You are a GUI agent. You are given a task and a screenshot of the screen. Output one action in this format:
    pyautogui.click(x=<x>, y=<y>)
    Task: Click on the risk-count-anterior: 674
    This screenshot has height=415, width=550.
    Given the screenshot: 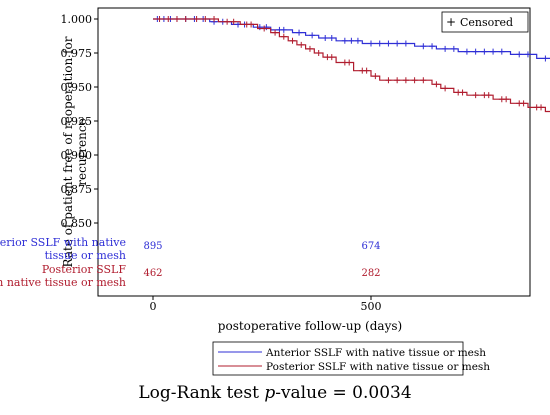 What is the action you would take?
    pyautogui.click(x=370, y=246)
    